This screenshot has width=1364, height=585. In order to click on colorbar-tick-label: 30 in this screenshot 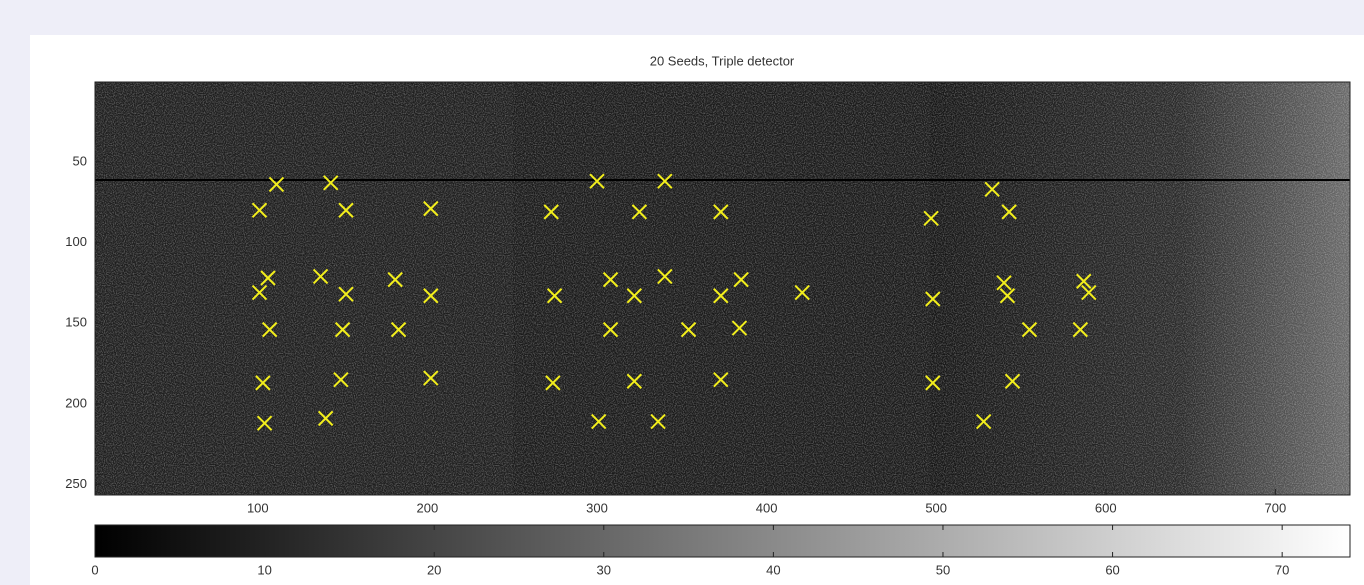, I will do `click(604, 569)`.